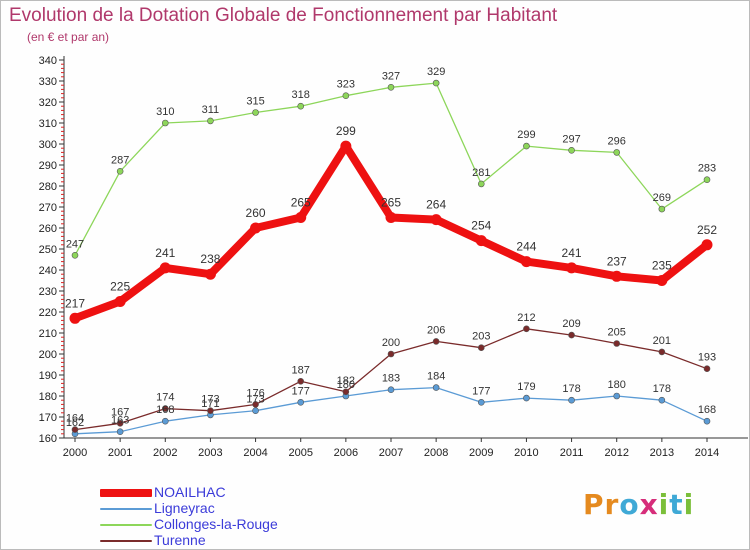 The height and width of the screenshot is (550, 750). Describe the element at coordinates (48, 376) in the screenshot. I see `y-tick-label: 190` at that location.